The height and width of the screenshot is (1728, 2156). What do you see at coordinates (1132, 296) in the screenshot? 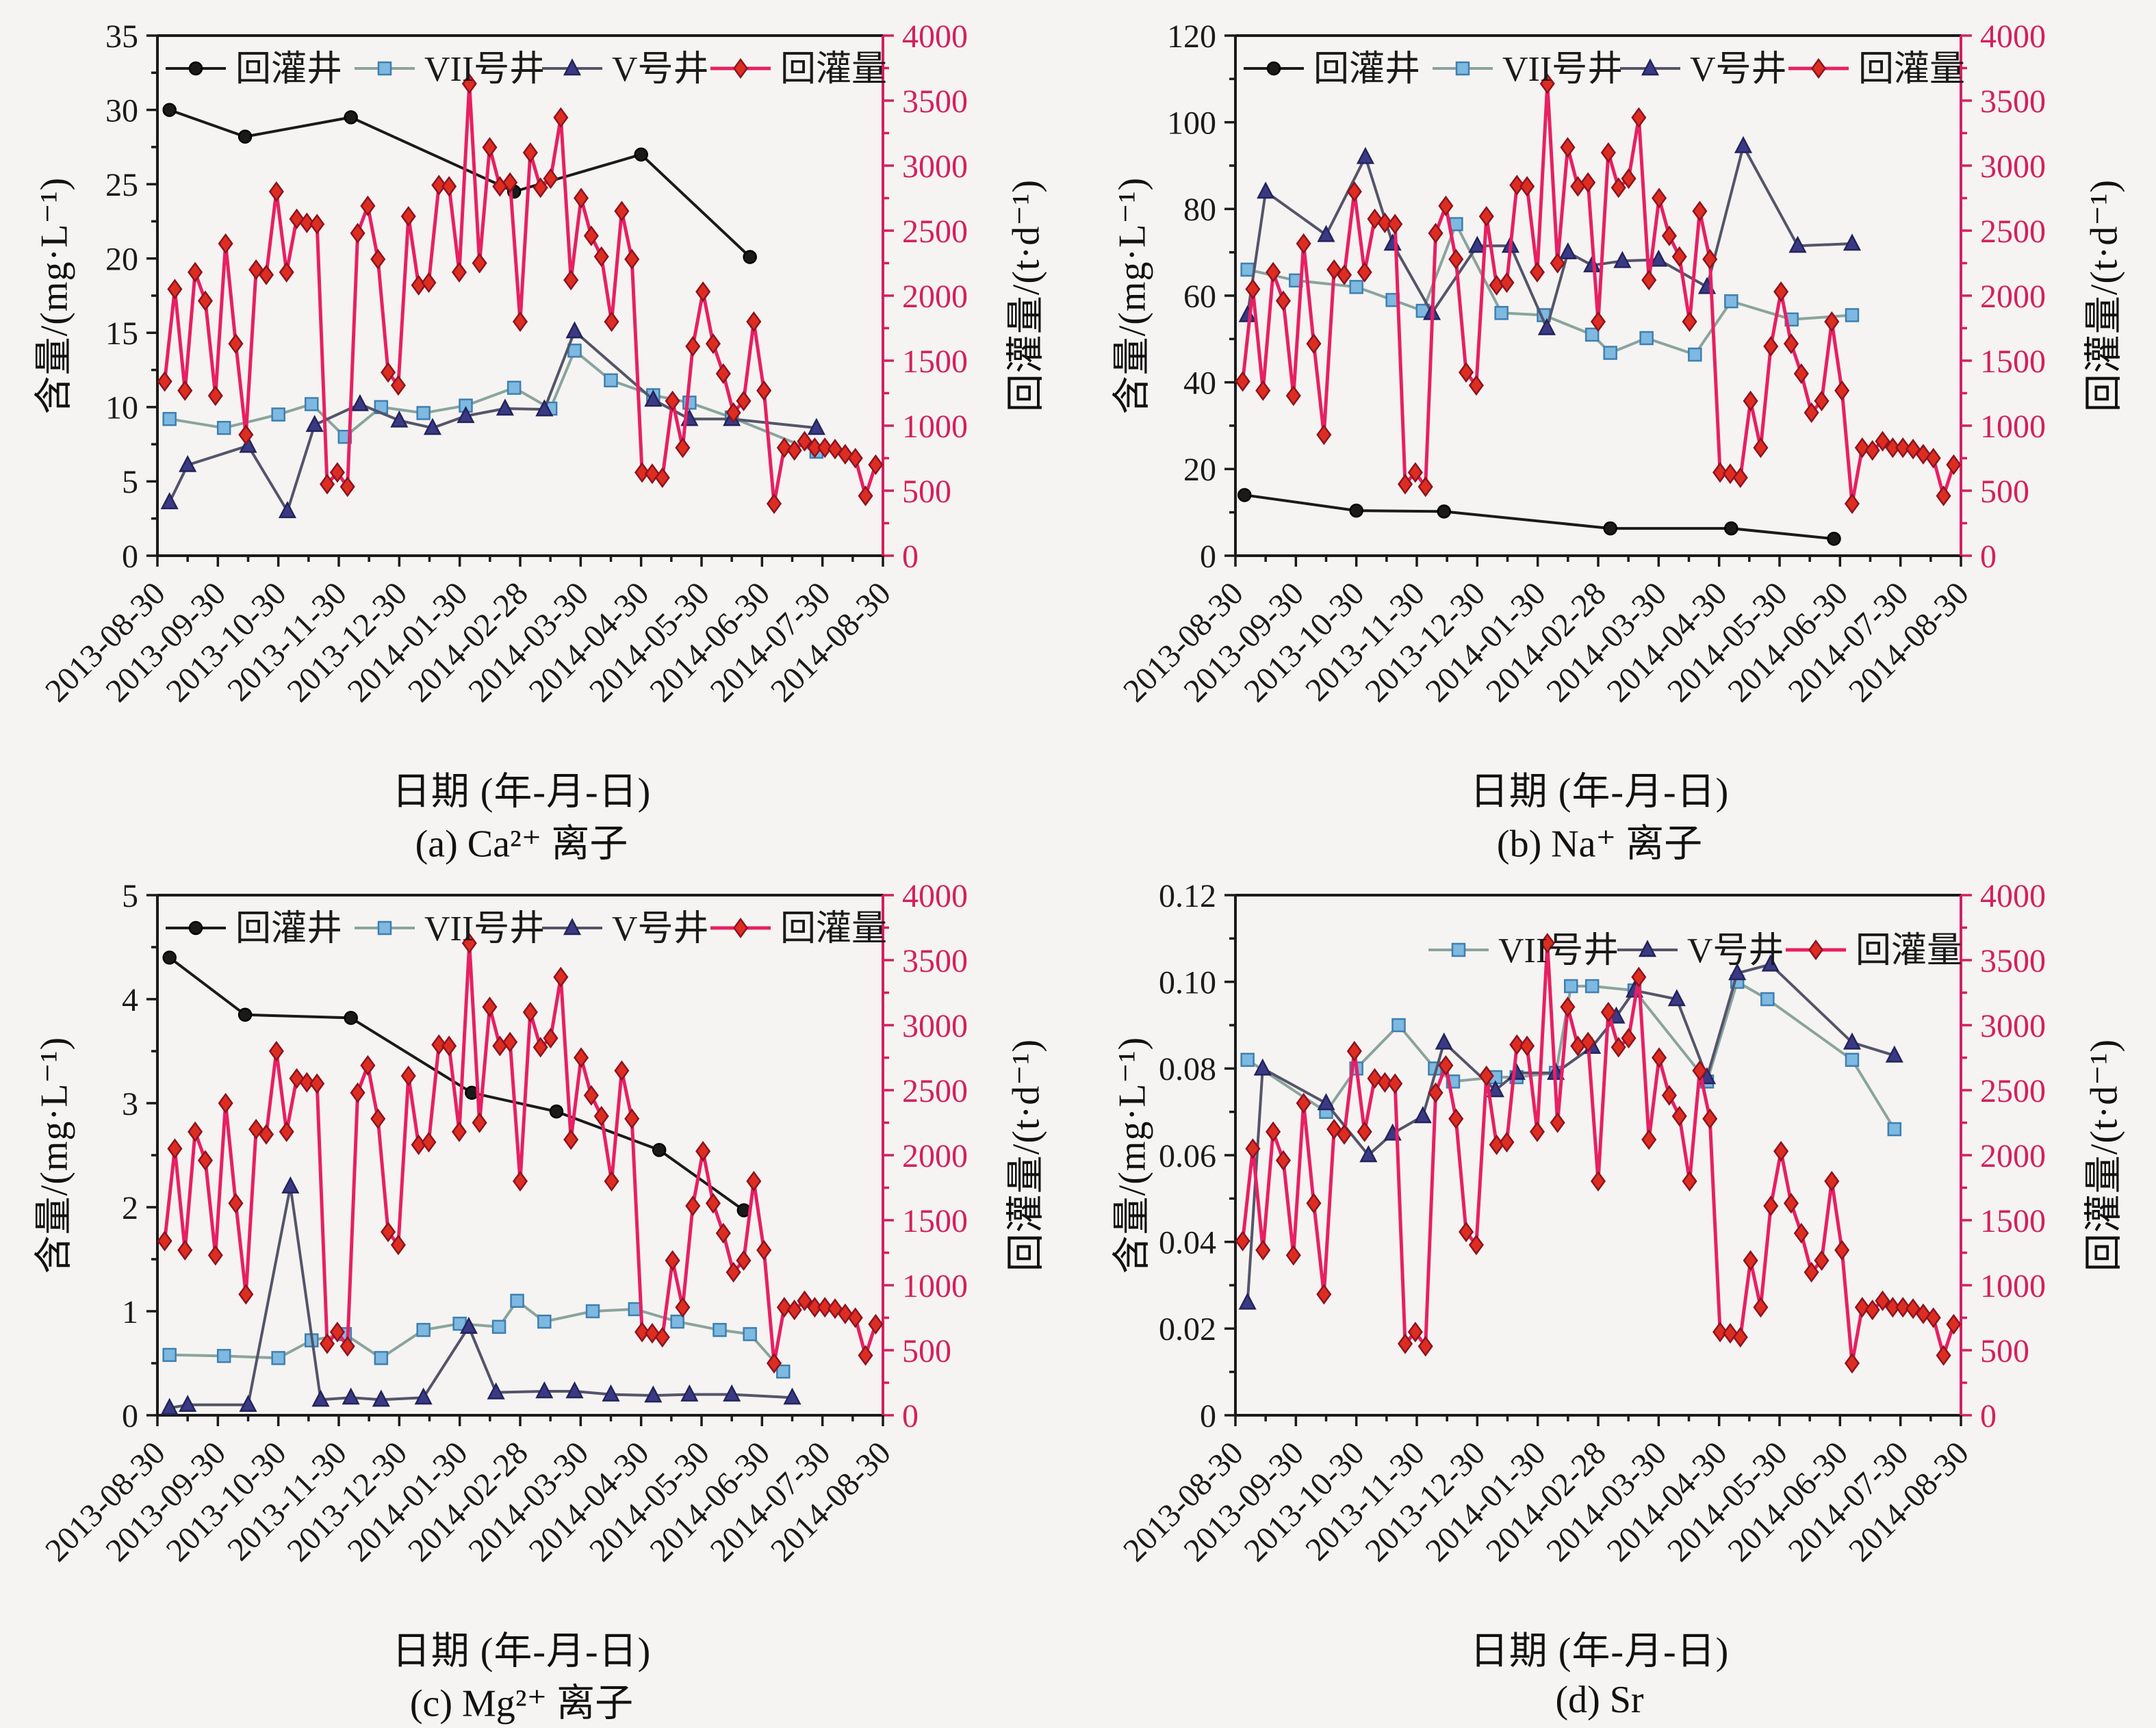
I see `y-axis-title-left: 含量/(mg·L⁻¹)` at bounding box center [1132, 296].